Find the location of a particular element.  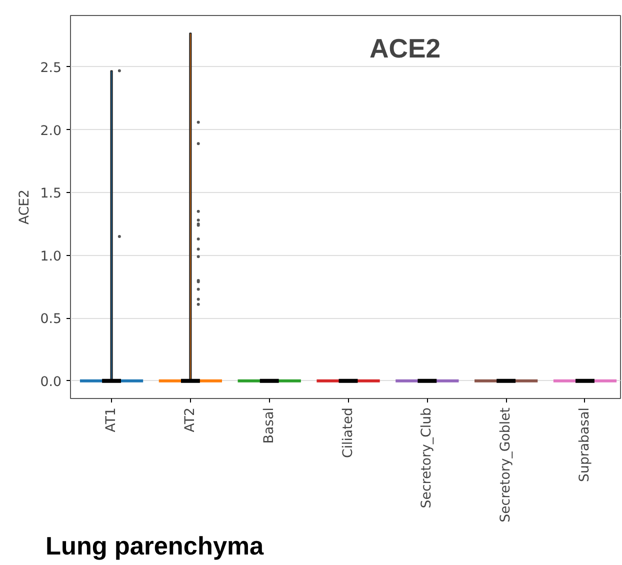

y-axis-title: ACE2 is located at coordinates (24, 207).